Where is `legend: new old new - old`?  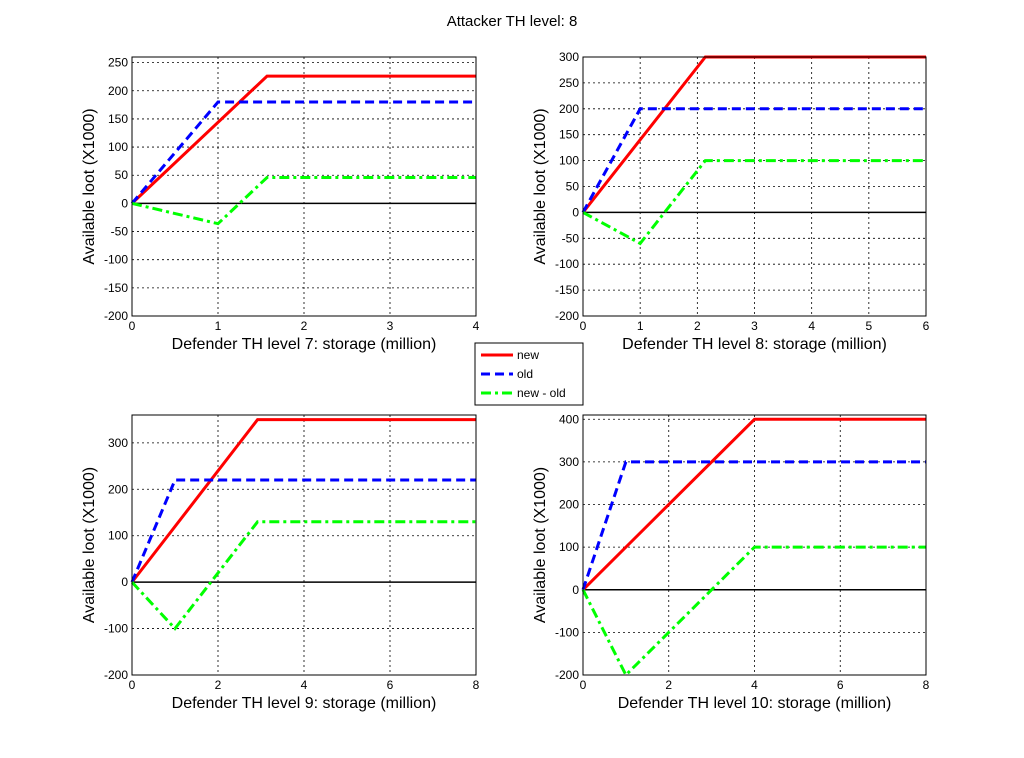 legend: new old new - old is located at coordinates (529, 374).